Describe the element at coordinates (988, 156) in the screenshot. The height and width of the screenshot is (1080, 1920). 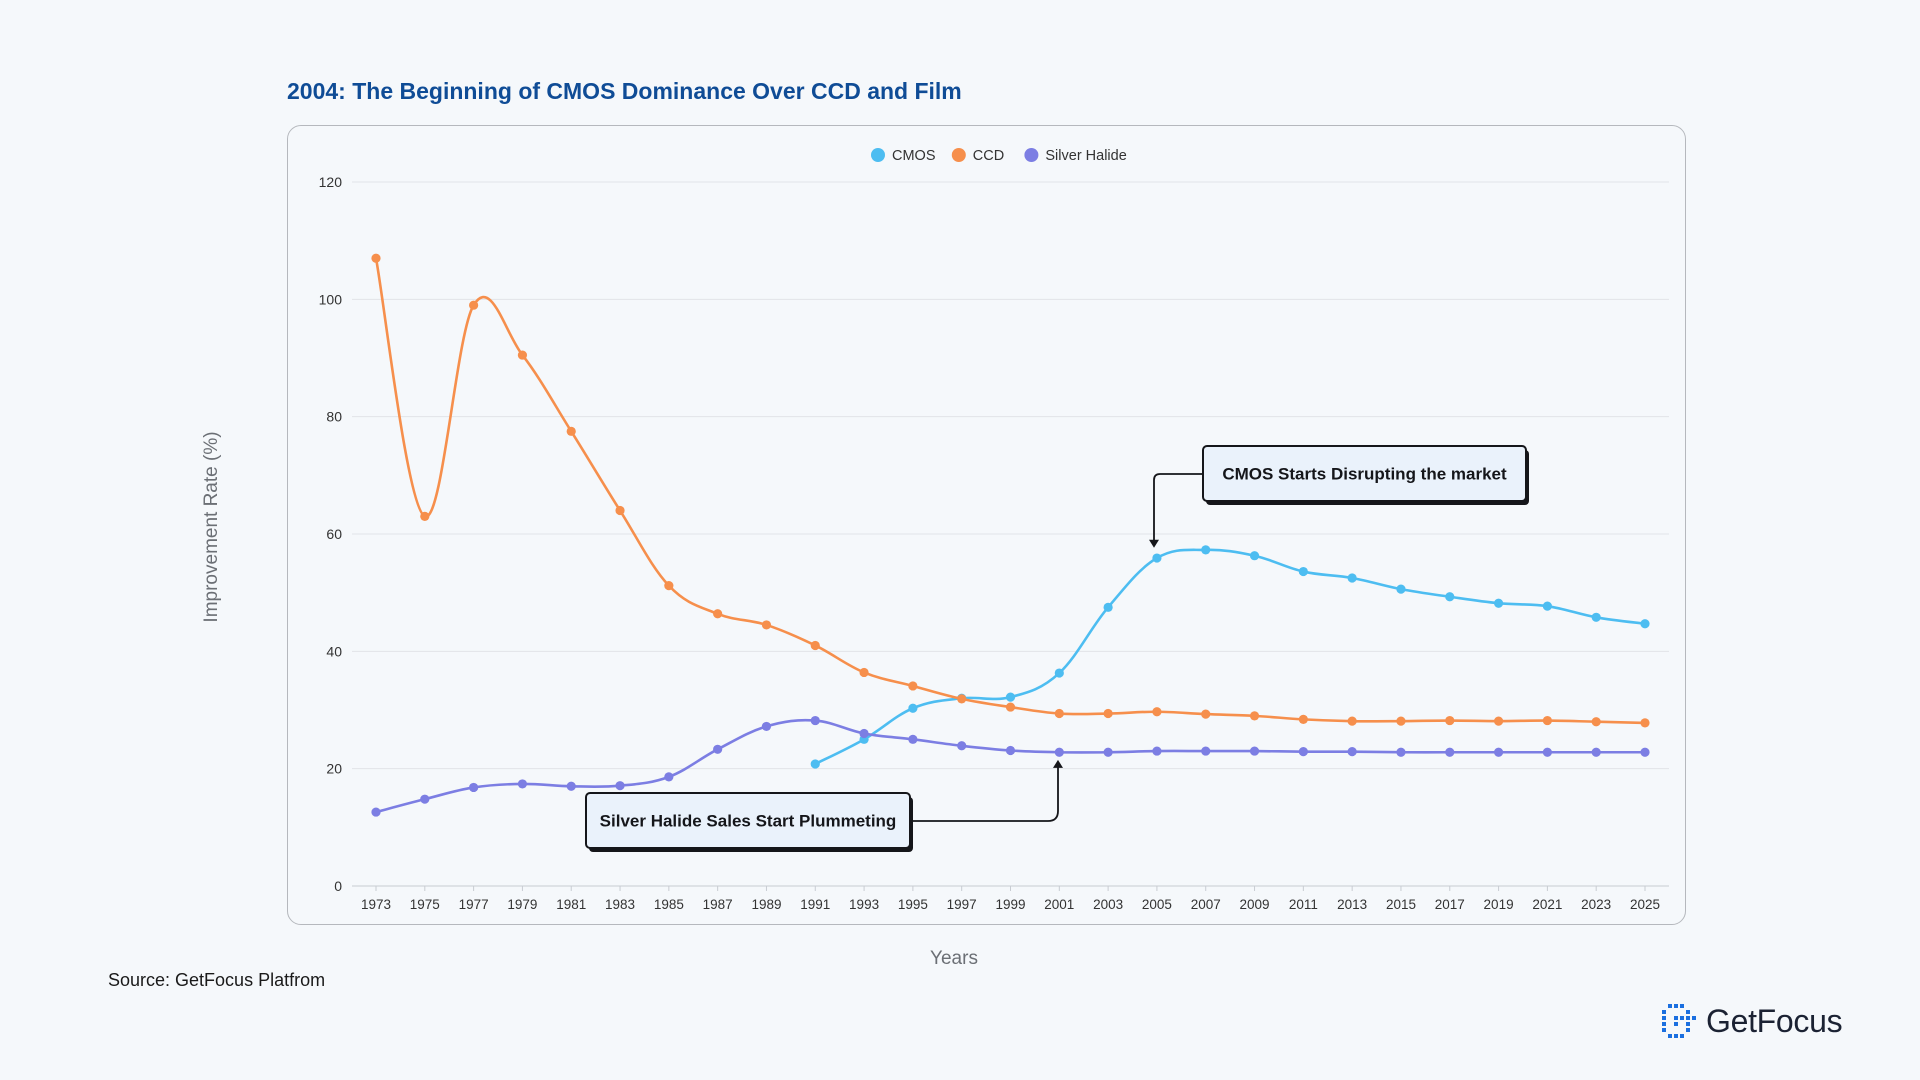
I see `legend-label-ccd: CCD` at that location.